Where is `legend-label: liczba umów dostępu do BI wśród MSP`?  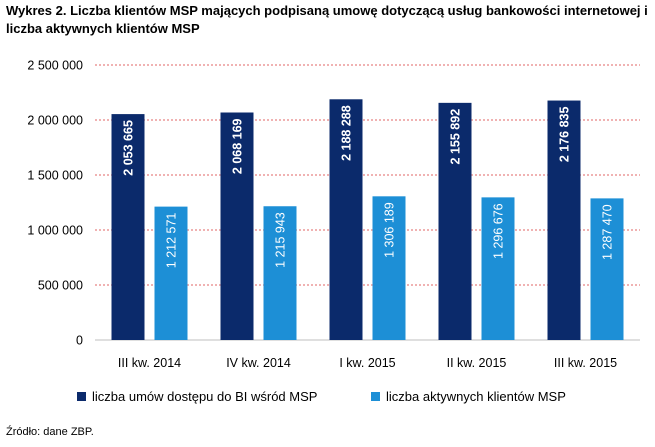 legend-label: liczba umów dostępu do BI wśród MSP is located at coordinates (204, 396).